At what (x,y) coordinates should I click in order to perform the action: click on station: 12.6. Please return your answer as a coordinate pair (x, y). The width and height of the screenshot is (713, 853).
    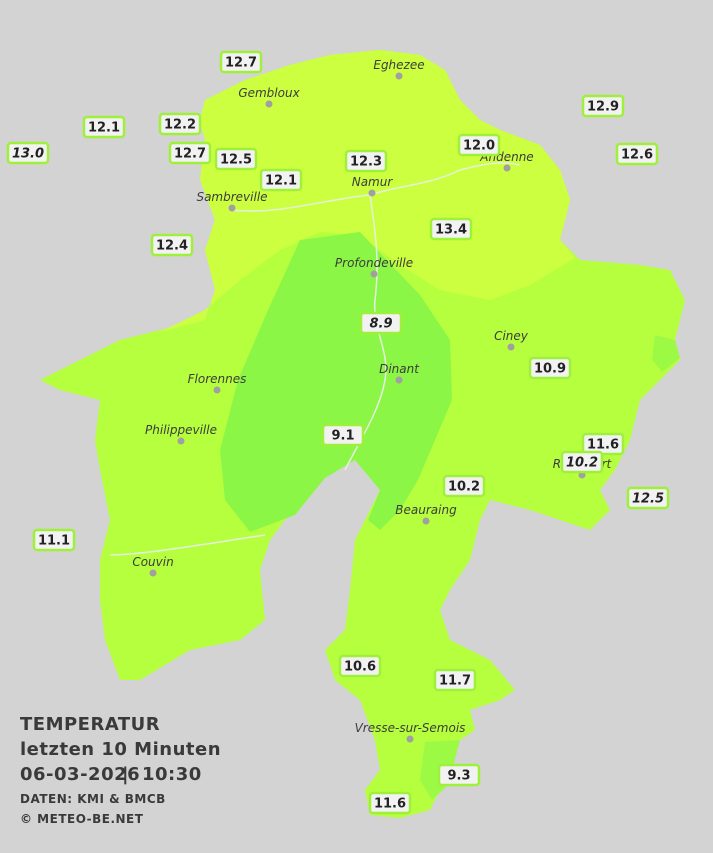
    Looking at the image, I should click on (637, 154).